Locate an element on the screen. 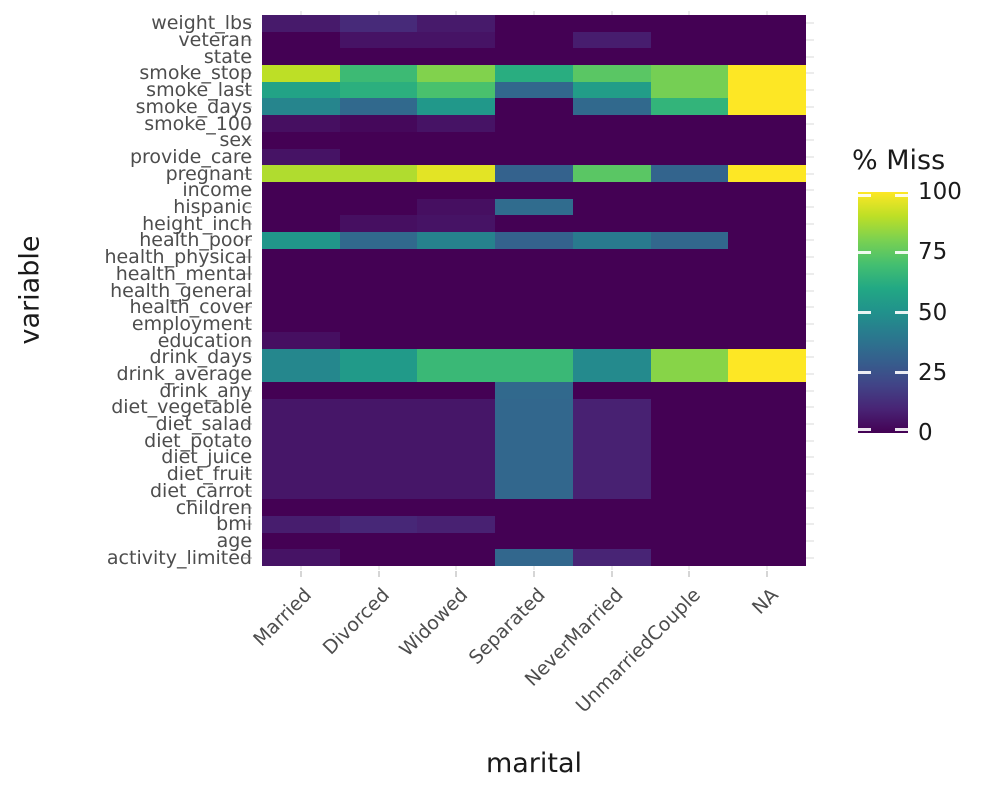 The image size is (1000, 800). legend-tick-label: 25 is located at coordinates (933, 372).